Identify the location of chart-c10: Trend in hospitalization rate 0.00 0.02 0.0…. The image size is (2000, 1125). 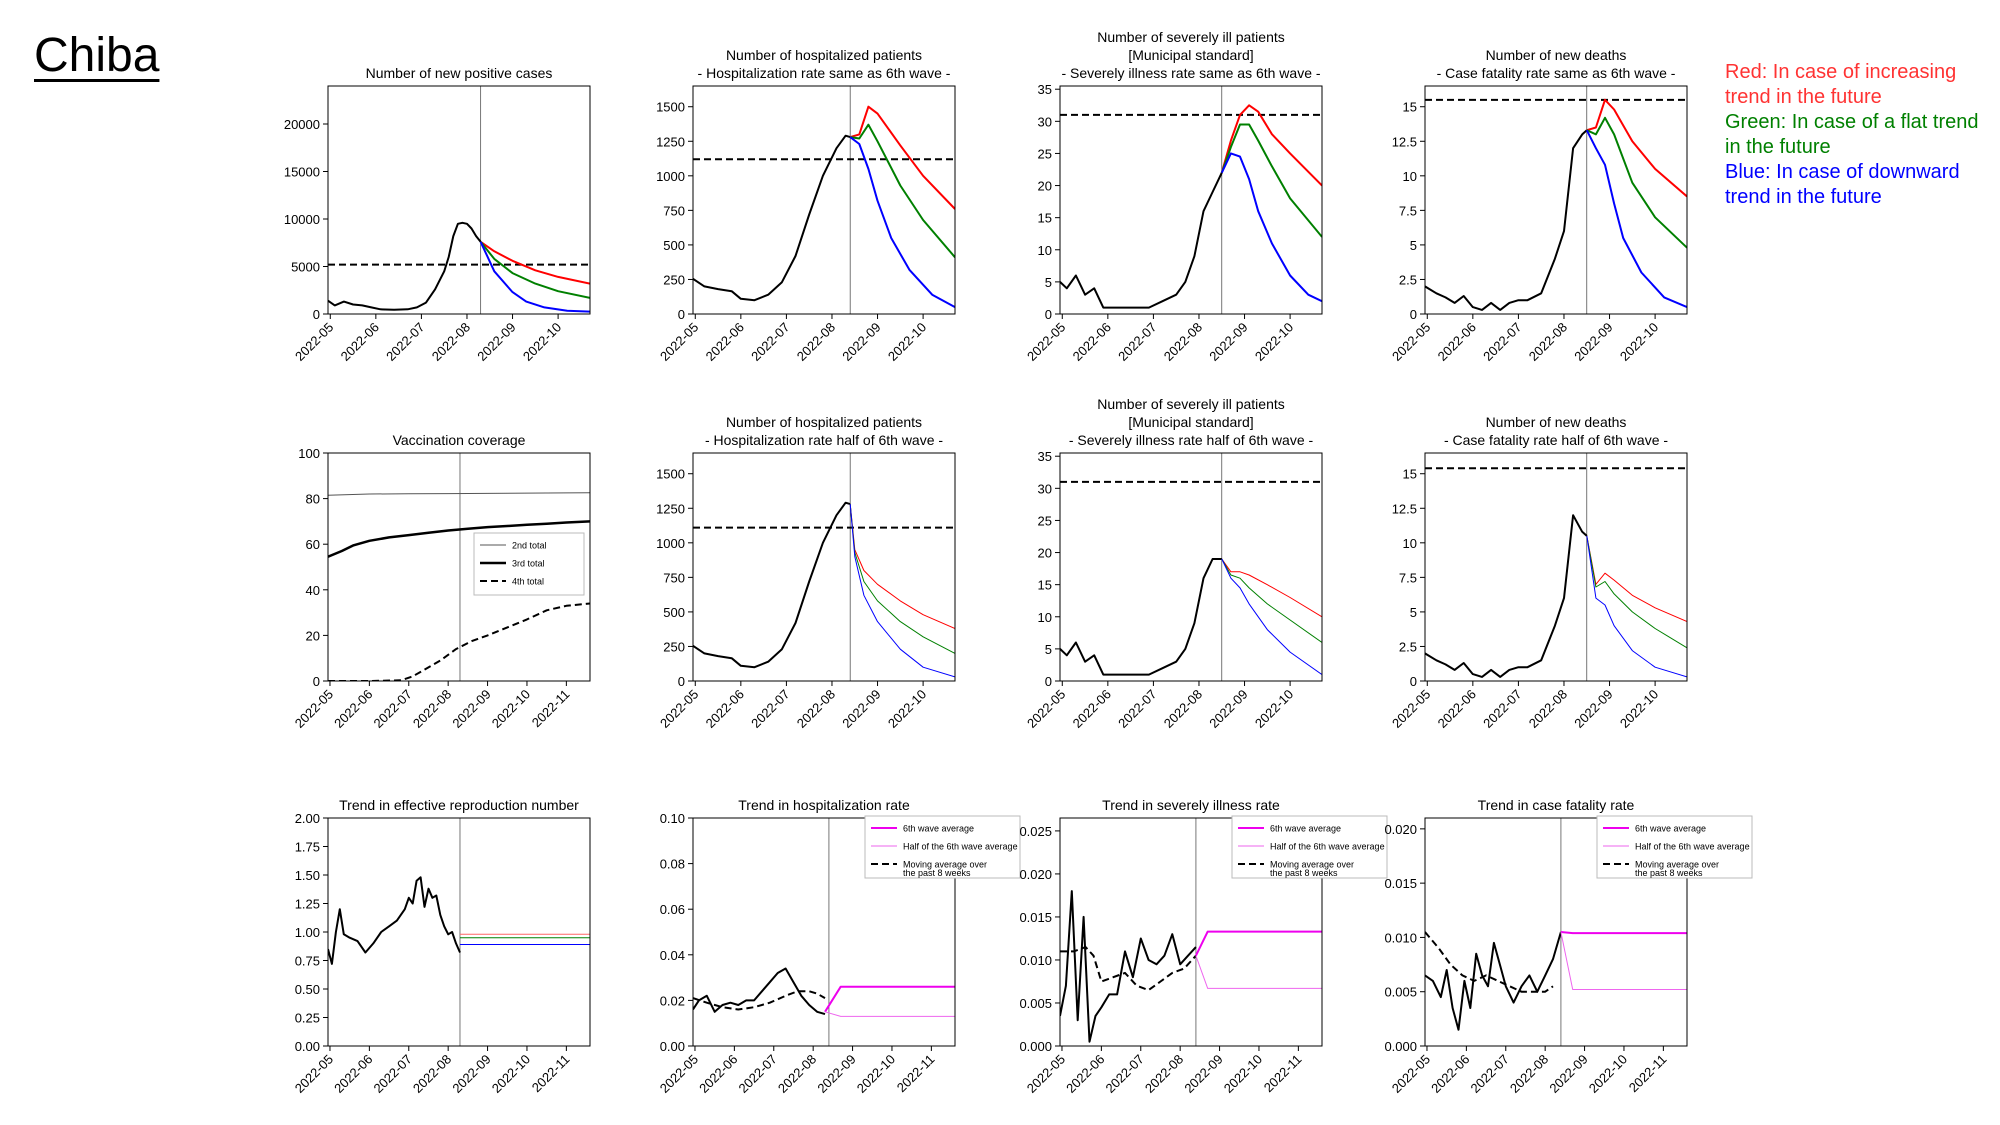
(839, 946).